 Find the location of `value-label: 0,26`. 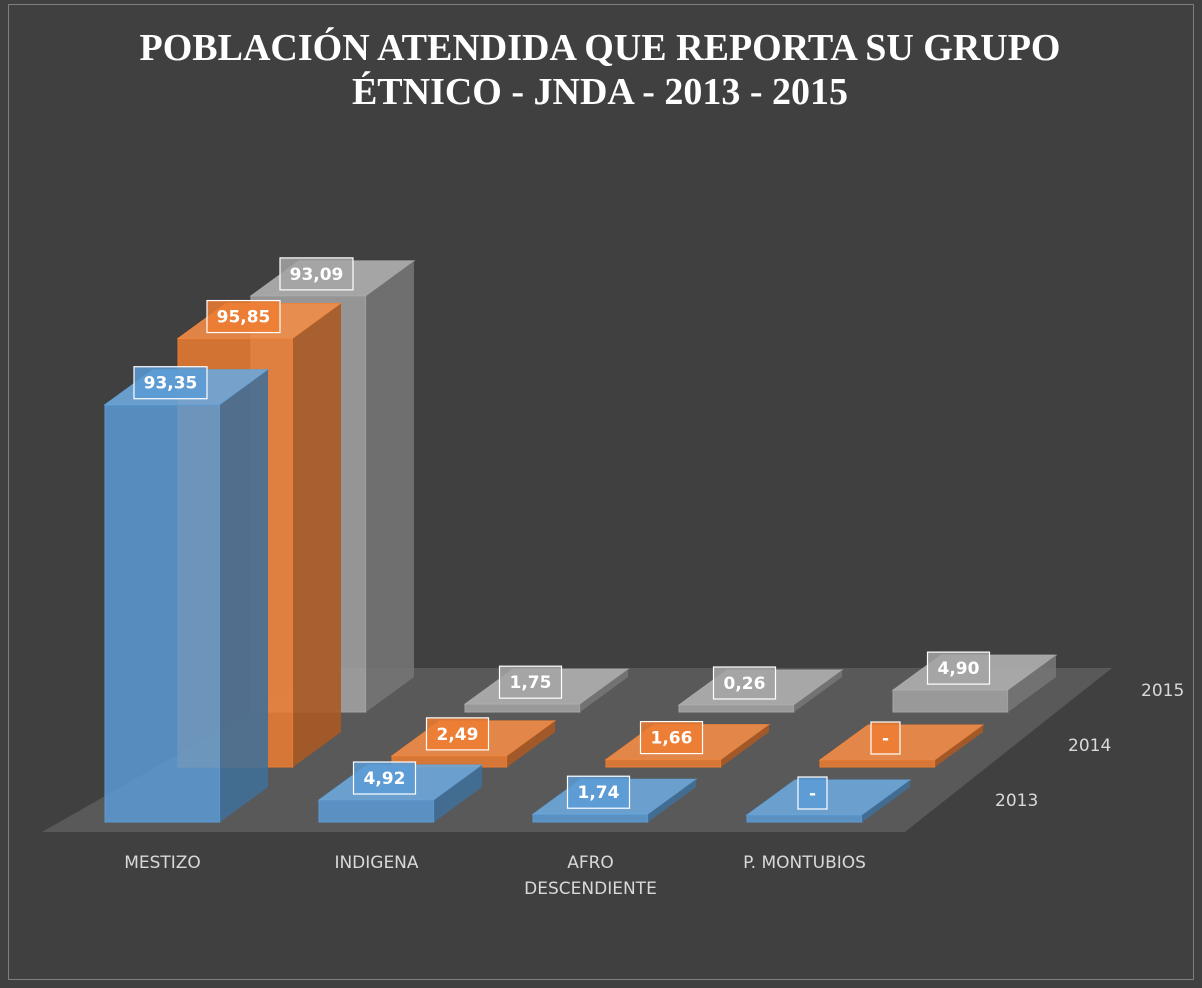

value-label: 0,26 is located at coordinates (745, 684).